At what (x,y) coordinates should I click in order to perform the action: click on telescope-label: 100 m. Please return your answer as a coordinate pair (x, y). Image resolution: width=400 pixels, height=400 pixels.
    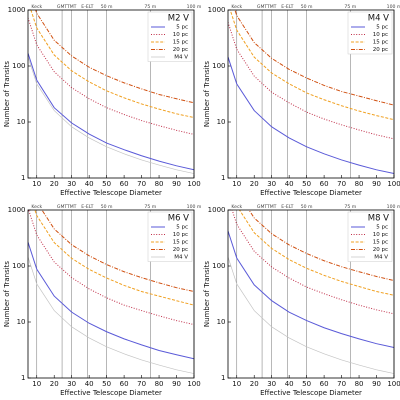
    Looking at the image, I should click on (393, 207).